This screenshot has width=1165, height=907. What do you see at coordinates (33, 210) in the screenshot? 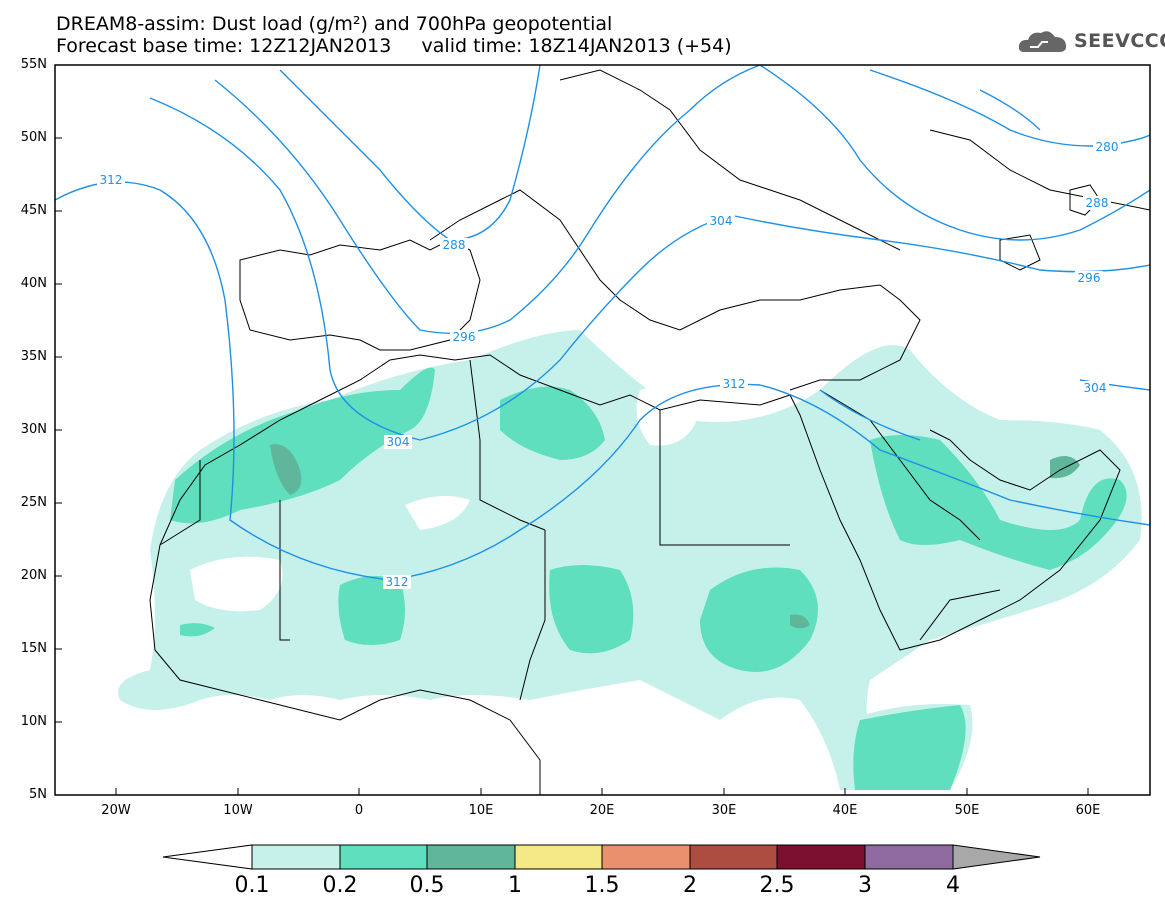
I see `lat-label: 45N` at bounding box center [33, 210].